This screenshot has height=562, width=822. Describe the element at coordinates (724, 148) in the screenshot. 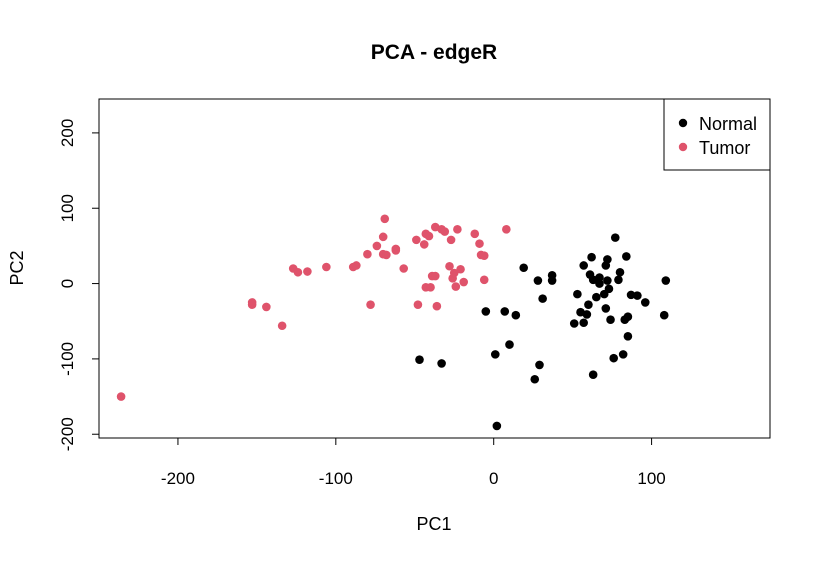

I see `legend-label-tumor: Tumor` at that location.